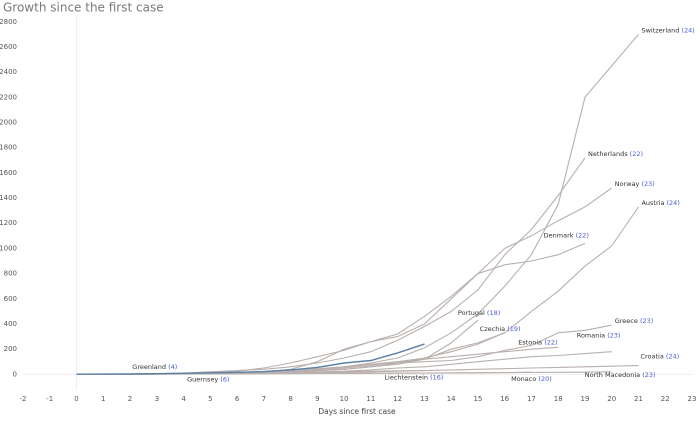 Image resolution: width=700 pixels, height=423 pixels. What do you see at coordinates (584, 399) in the screenshot?
I see `x-tick-label: 19` at bounding box center [584, 399].